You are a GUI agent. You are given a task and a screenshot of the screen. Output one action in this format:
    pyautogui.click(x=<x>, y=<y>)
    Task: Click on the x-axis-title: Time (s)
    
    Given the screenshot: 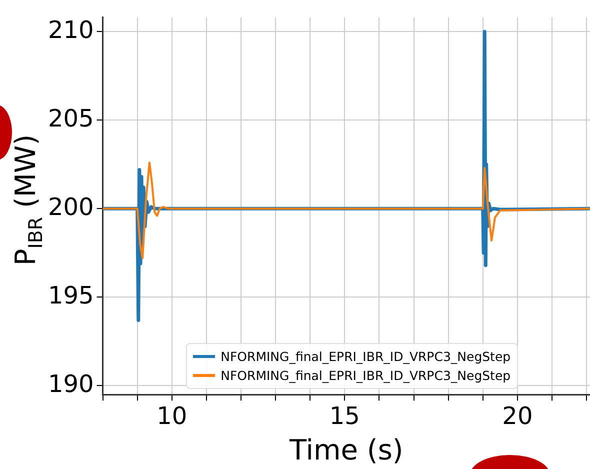 What is the action you would take?
    pyautogui.click(x=346, y=449)
    